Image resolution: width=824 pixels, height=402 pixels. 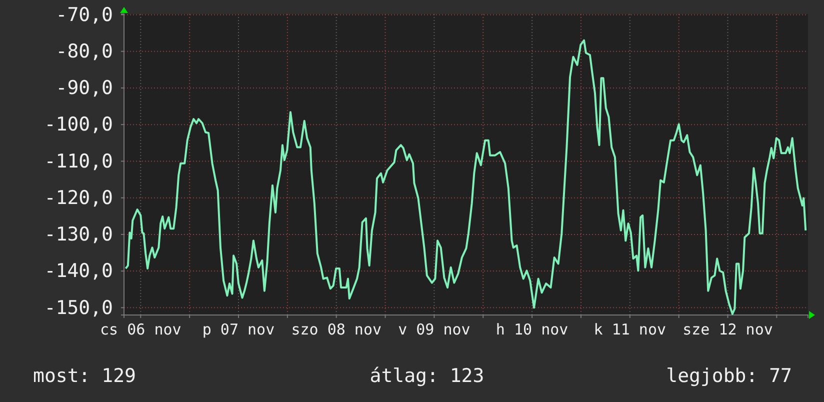 What do you see at coordinates (434, 329) in the screenshot?
I see `x-tick-label: v 09 nov` at bounding box center [434, 329].